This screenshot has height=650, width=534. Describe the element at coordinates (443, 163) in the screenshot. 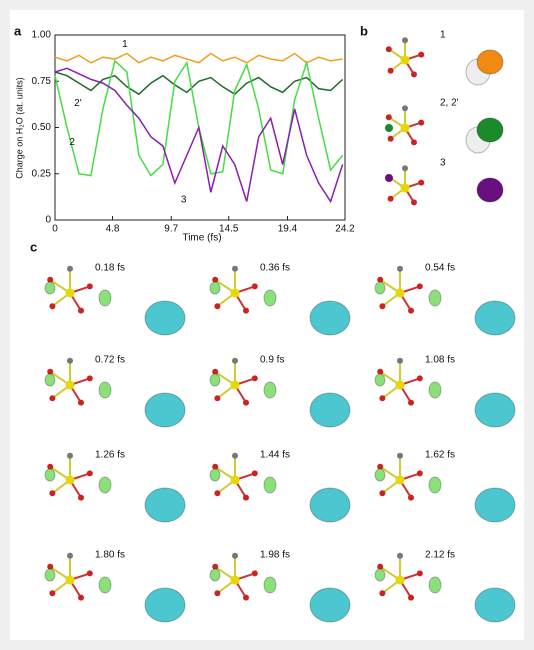

I see `structure-label: 3` at that location.